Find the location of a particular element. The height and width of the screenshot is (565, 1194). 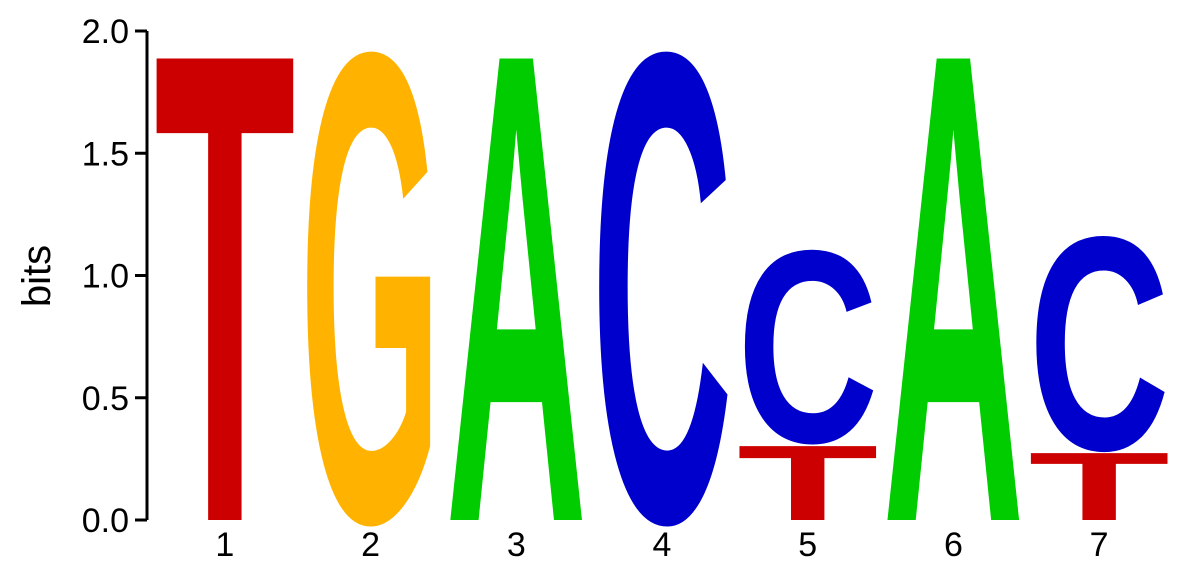

y-ticks: 0.0 0.5 1.0 1.5 2.0 is located at coordinates (114, 276).